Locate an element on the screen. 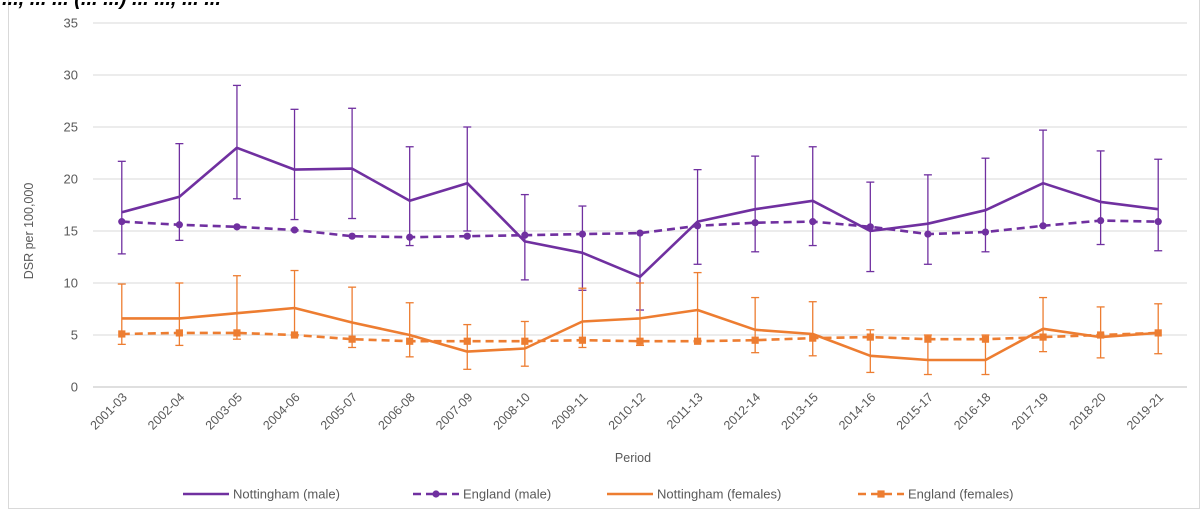  legend-label: Nottingham (females) is located at coordinates (719, 494).